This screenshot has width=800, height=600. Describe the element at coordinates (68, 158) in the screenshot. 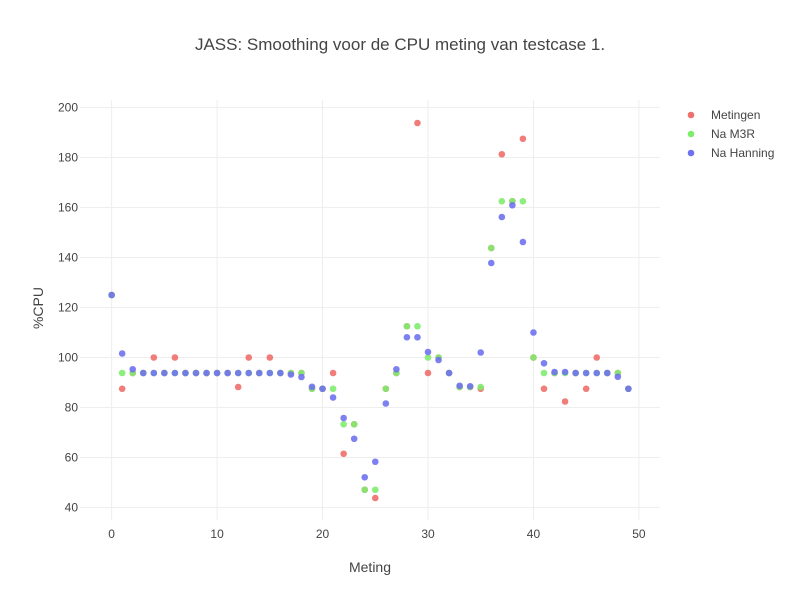

I see `y-tick-label: 180` at that location.